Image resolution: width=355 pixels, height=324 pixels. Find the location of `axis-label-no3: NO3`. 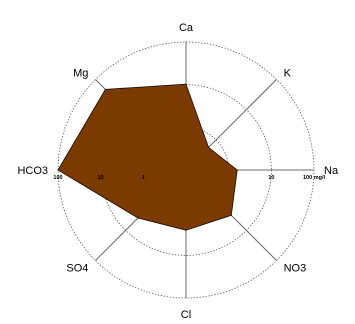

axis-label-no3: NO3 is located at coordinates (295, 269).